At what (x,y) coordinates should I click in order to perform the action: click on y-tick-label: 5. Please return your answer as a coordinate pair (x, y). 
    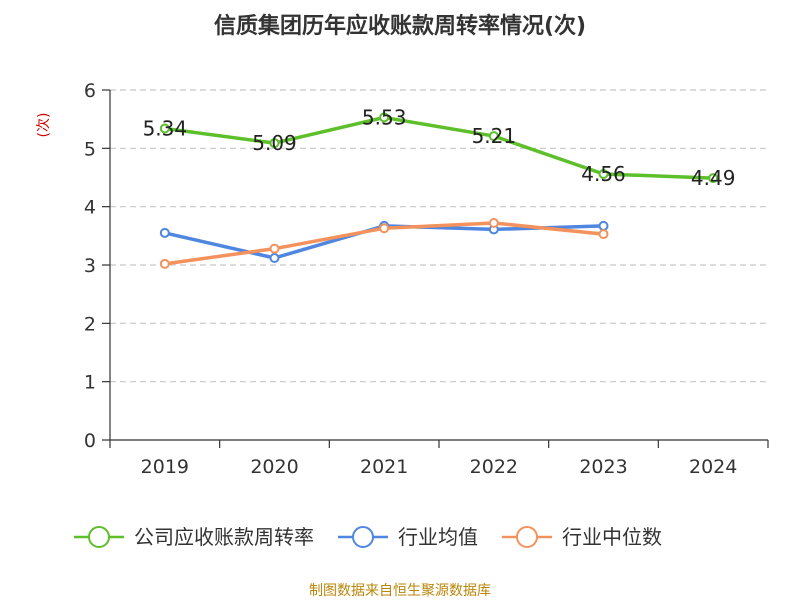
    Looking at the image, I should click on (90, 149).